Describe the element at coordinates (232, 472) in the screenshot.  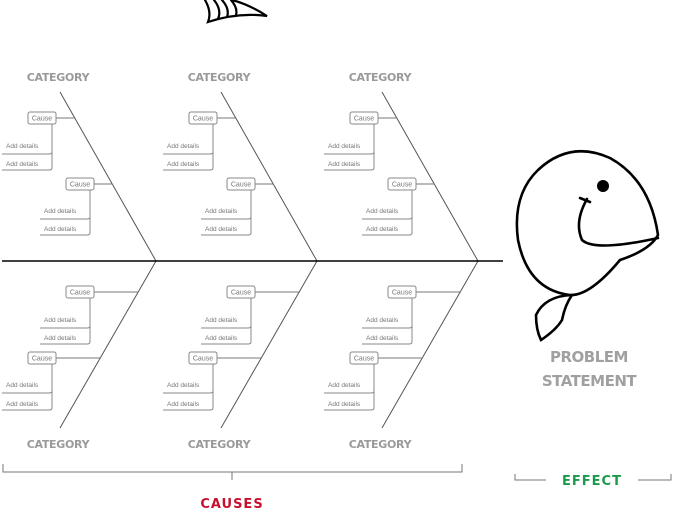
I see `causes-bracket` at that location.